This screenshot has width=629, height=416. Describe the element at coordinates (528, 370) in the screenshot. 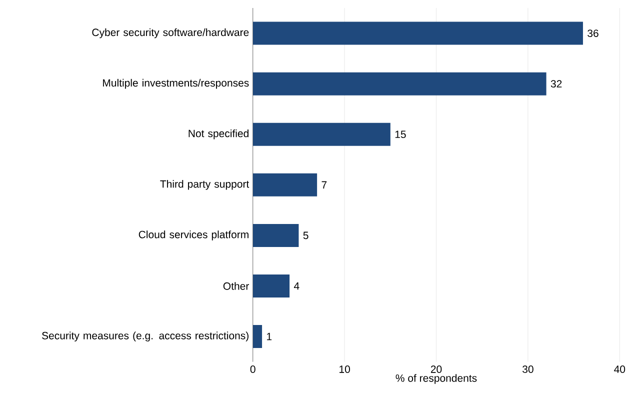

I see `x-tick-label: 30` at that location.